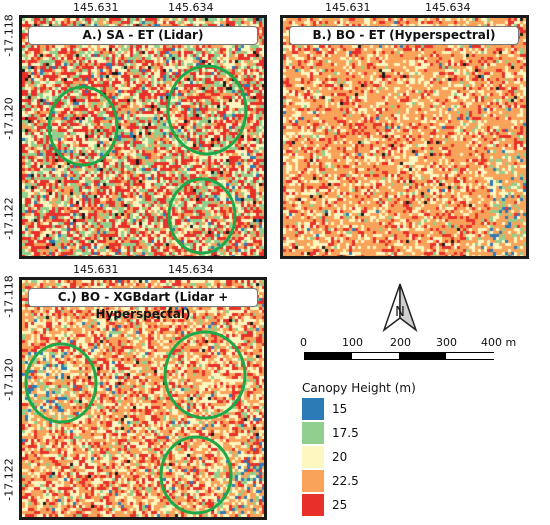 The image size is (550, 525). I want to click on scale-label: 0, so click(303, 342).